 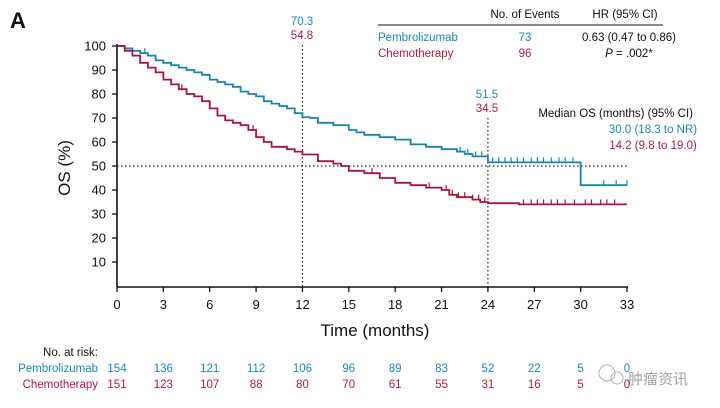 I want to click on risk-value: 89, so click(x=395, y=369).